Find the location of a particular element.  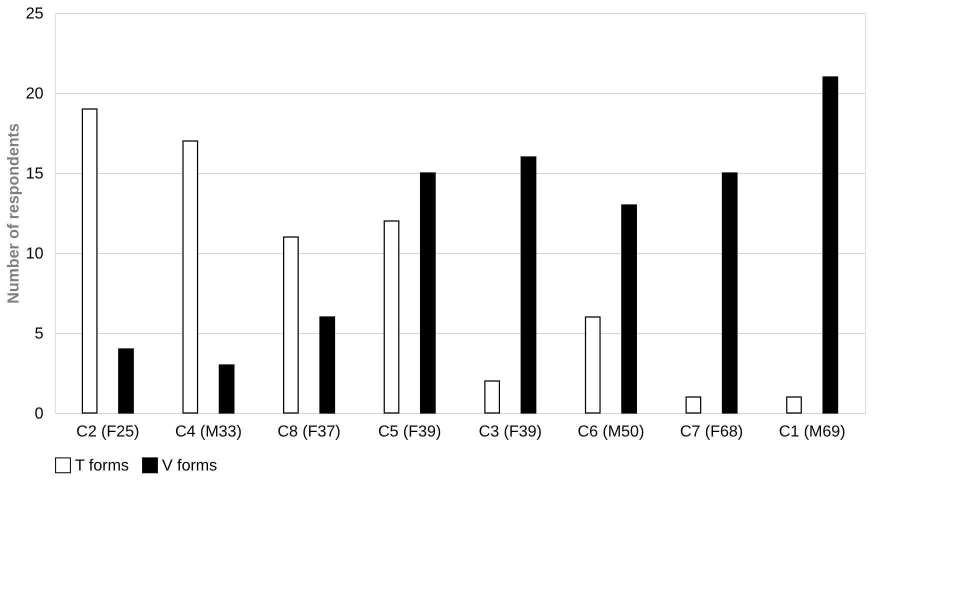

legend-label: V forms is located at coordinates (190, 465).